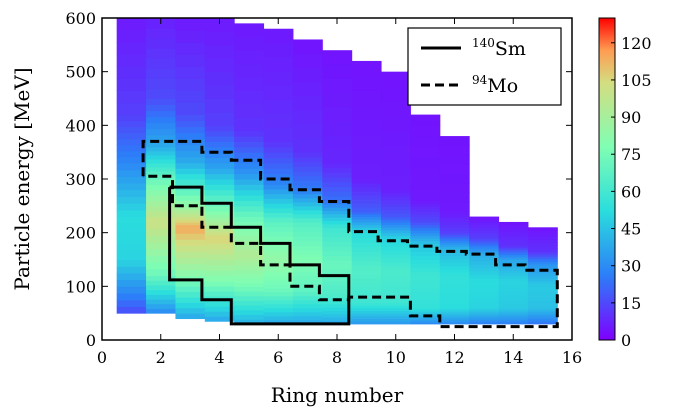 The image size is (678, 409). I want to click on y-tick-label: 600, so click(80, 18).